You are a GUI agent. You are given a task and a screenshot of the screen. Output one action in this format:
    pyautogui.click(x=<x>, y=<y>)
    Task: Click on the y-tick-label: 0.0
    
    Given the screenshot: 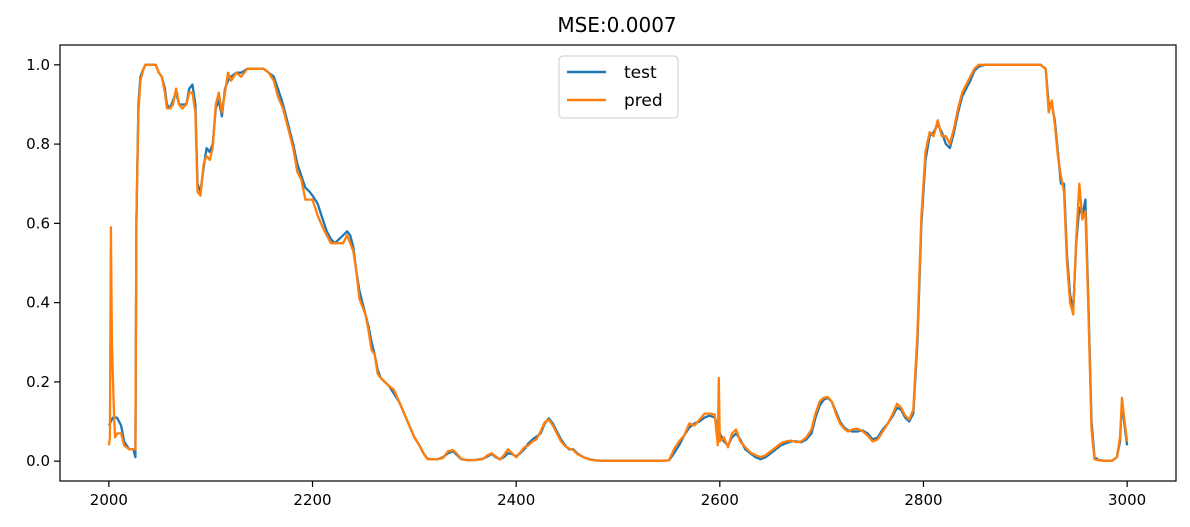 What is the action you would take?
    pyautogui.click(x=38, y=461)
    